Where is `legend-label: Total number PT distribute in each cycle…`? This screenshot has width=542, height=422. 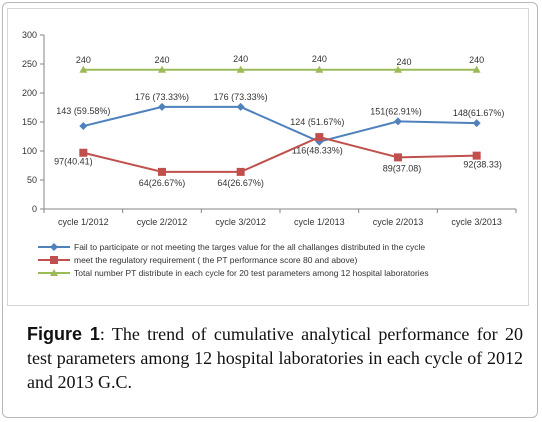
legend-label: Total number PT distribute in each cycle… is located at coordinates (251, 273).